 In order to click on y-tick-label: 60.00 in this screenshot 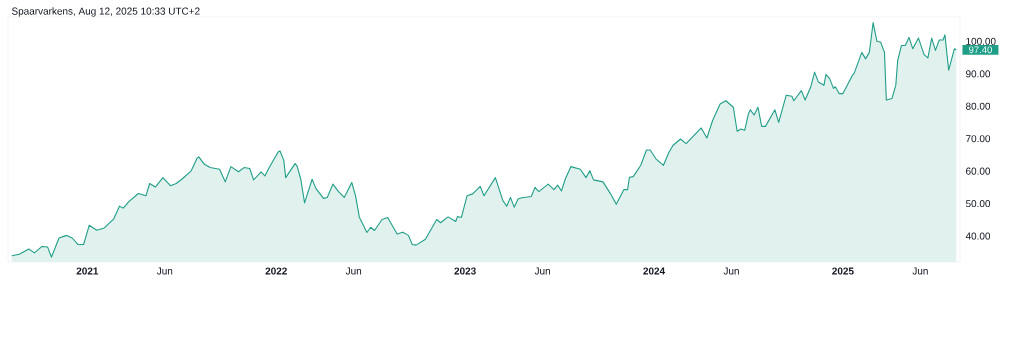, I will do `click(978, 171)`.